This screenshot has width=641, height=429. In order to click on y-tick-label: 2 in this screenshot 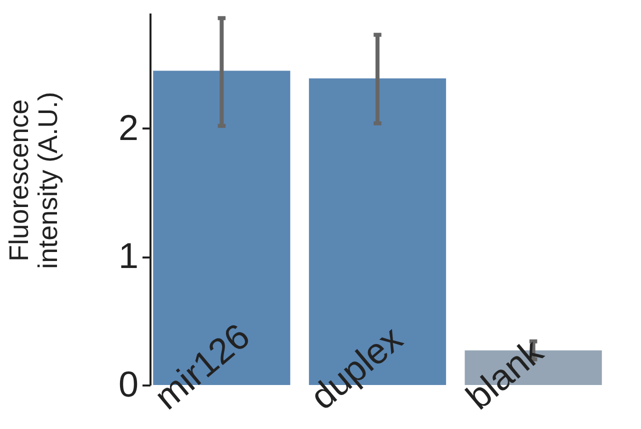, I will do `click(128, 127)`.